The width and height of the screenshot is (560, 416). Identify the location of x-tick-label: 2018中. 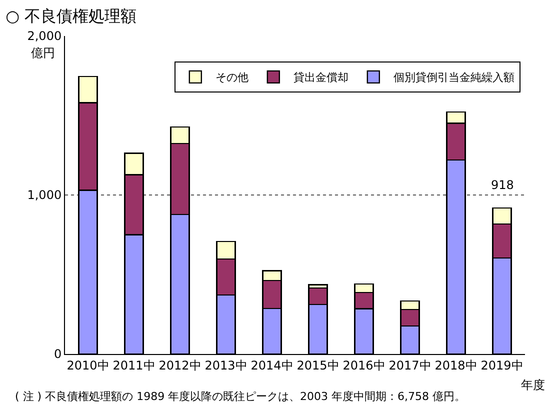
(456, 365).